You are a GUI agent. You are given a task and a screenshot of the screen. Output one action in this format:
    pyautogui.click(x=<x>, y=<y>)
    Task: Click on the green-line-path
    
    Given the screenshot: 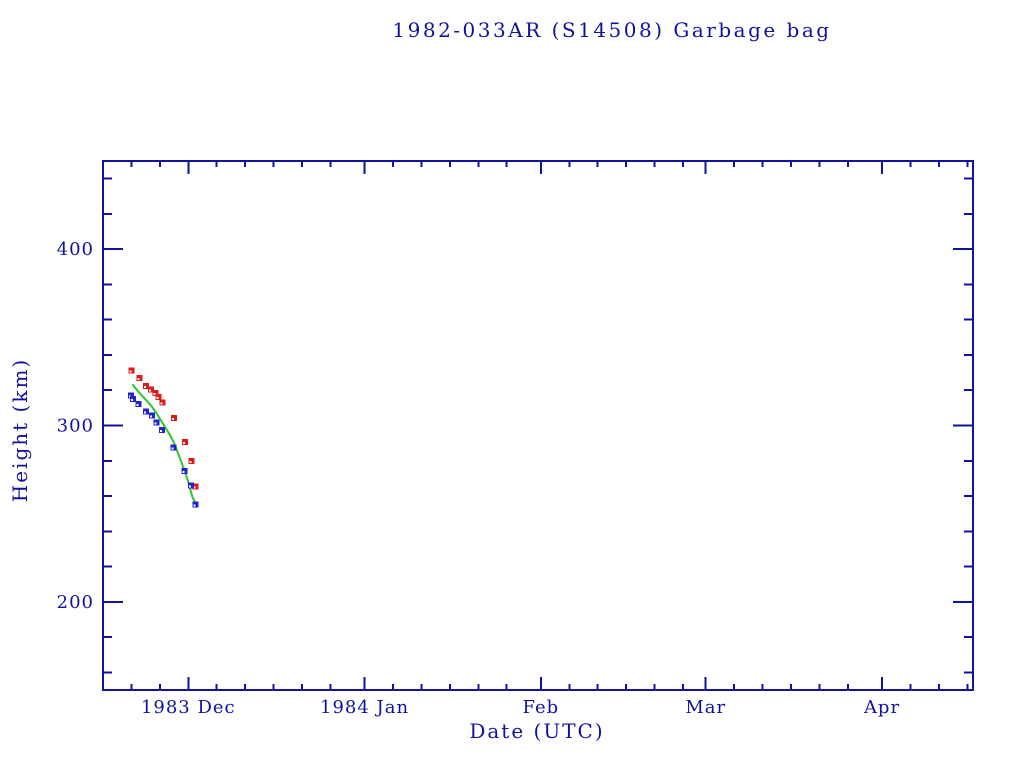 What is the action you would take?
    pyautogui.click(x=164, y=444)
    